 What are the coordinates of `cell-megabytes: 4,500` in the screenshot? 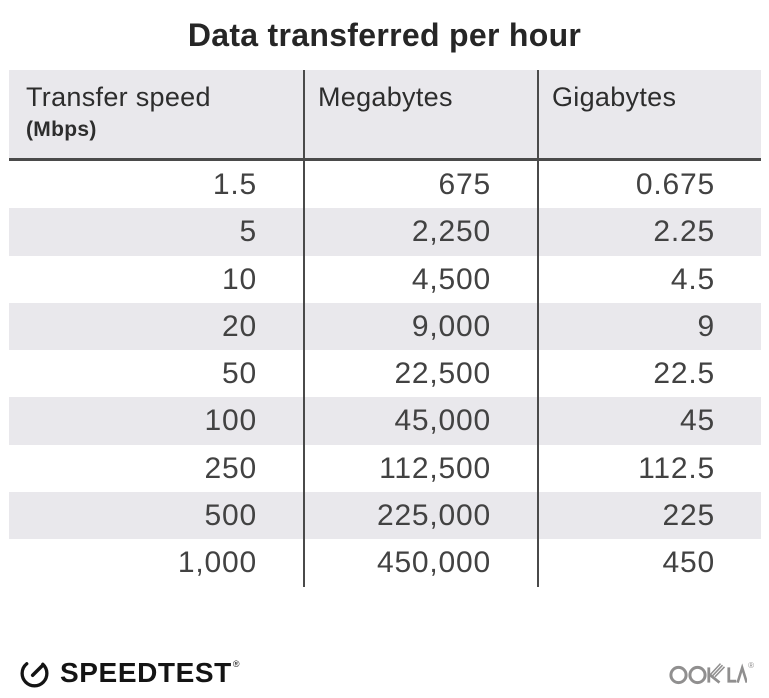 It's located at (420, 279).